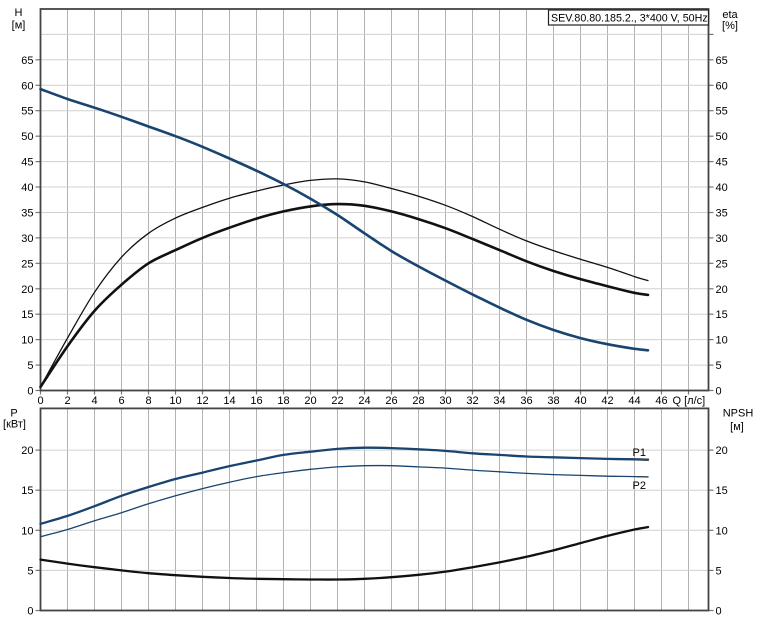  What do you see at coordinates (14, 425) in the screenshot?
I see `svg-text: [кВт]` at bounding box center [14, 425].